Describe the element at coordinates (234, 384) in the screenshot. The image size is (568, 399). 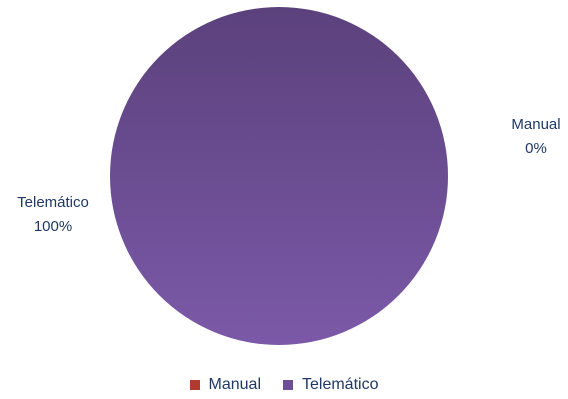
I see `legend-label-manual: Manual` at that location.